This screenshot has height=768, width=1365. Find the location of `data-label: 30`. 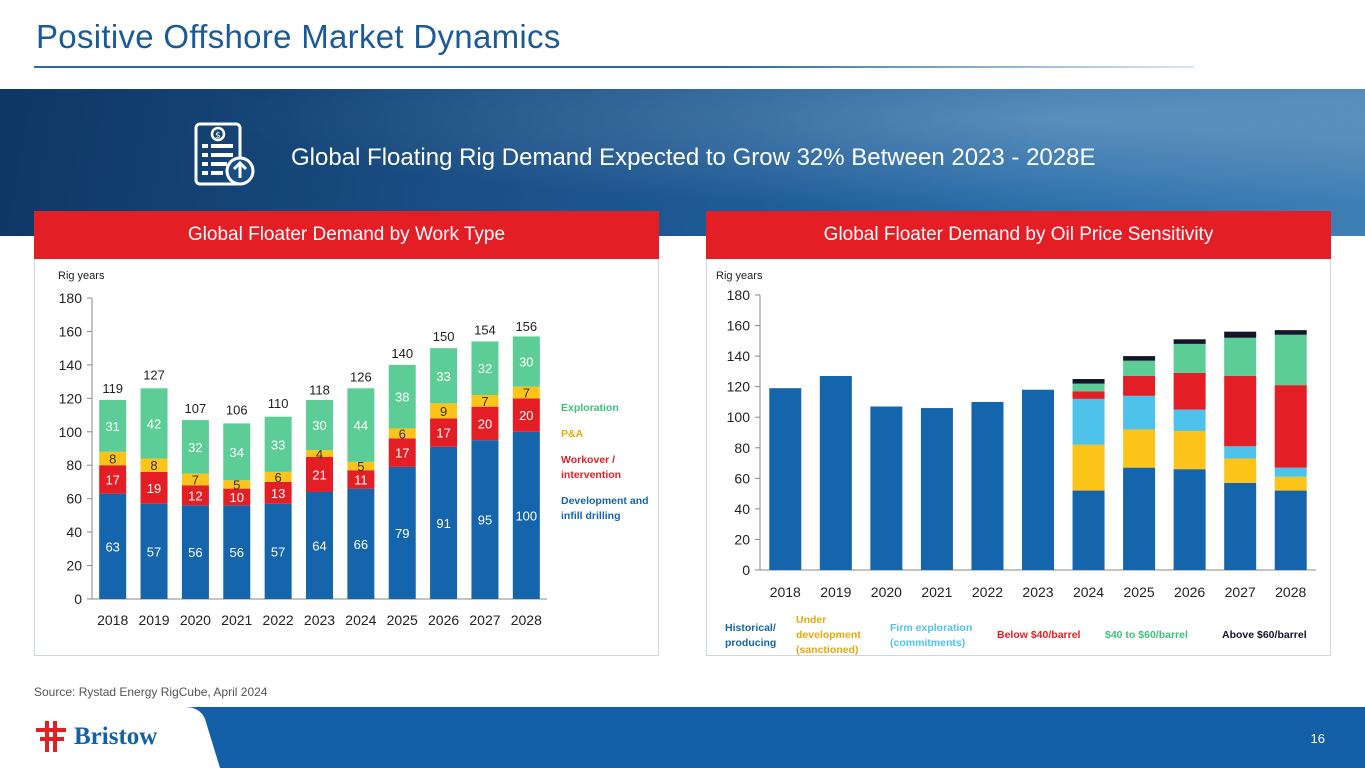

data-label: 30 is located at coordinates (526, 362).